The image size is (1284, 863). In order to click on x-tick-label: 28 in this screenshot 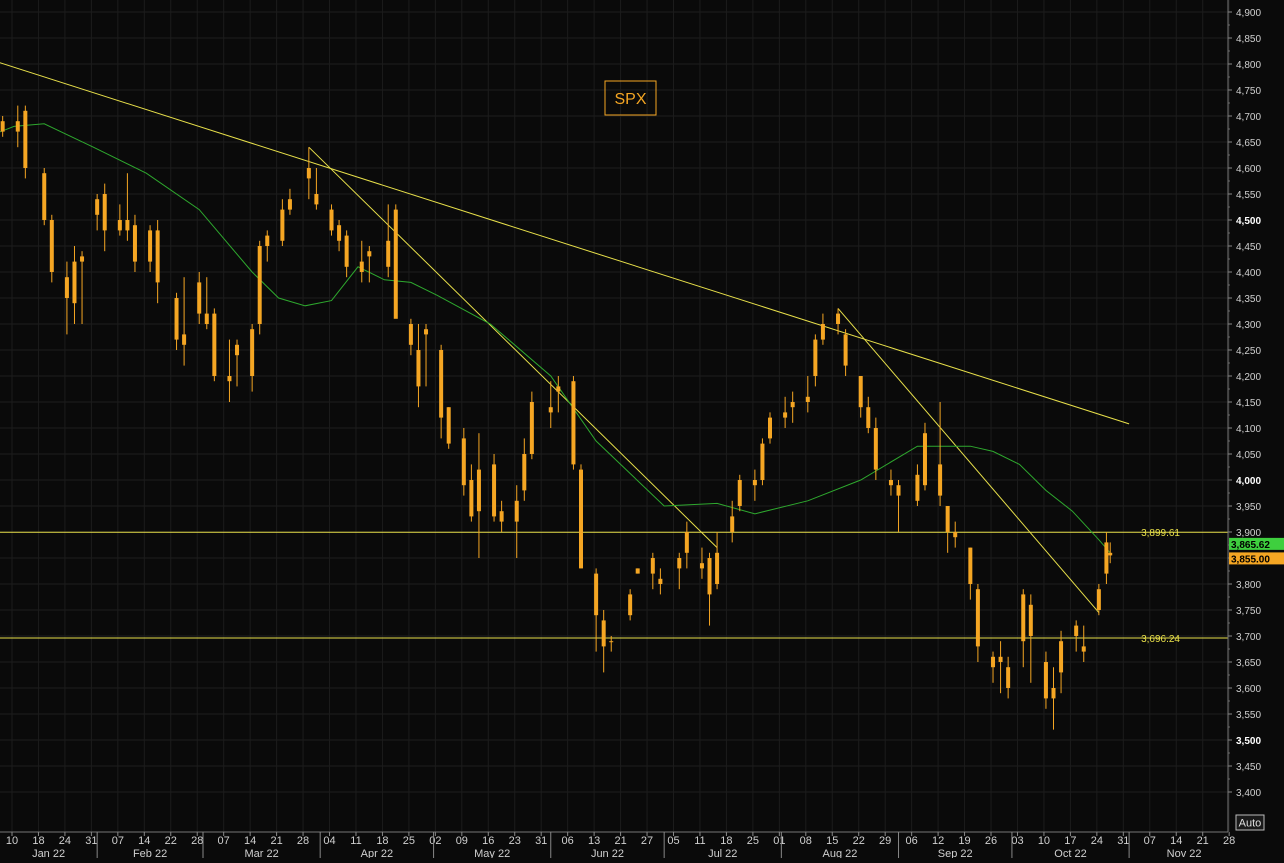, I will do `click(1229, 841)`.